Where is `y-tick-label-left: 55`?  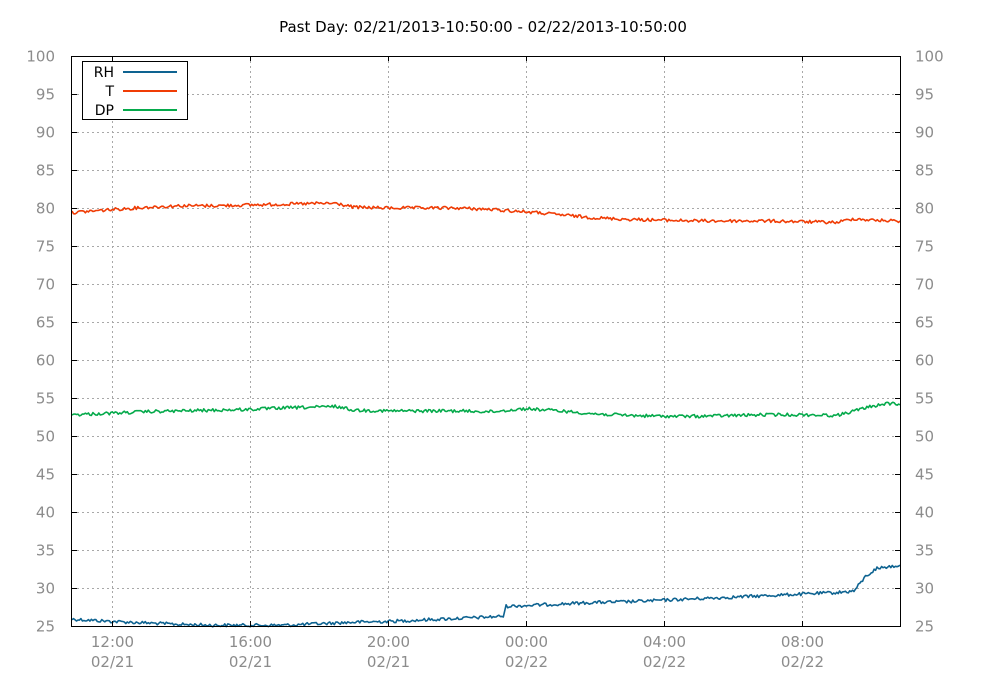
y-tick-label-left: 55 is located at coordinates (45, 399).